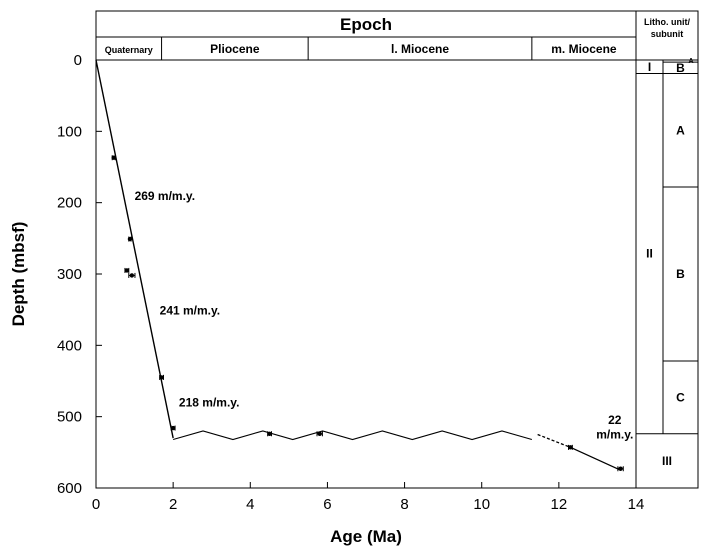 The width and height of the screenshot is (711, 549). What do you see at coordinates (209, 402) in the screenshot?
I see `rate-annotation: 218 m/m.y.` at bounding box center [209, 402].